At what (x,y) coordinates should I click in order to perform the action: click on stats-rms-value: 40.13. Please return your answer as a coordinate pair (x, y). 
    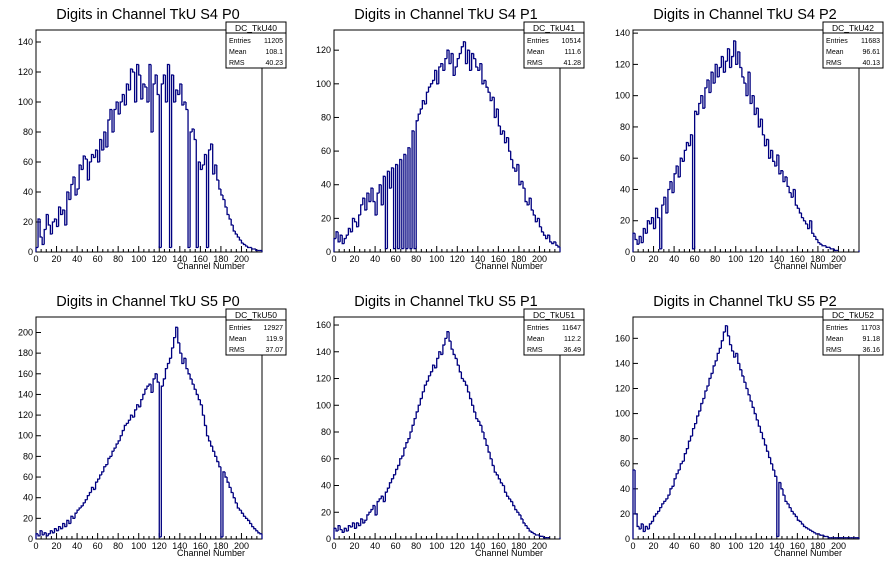
    Looking at the image, I should click on (871, 63).